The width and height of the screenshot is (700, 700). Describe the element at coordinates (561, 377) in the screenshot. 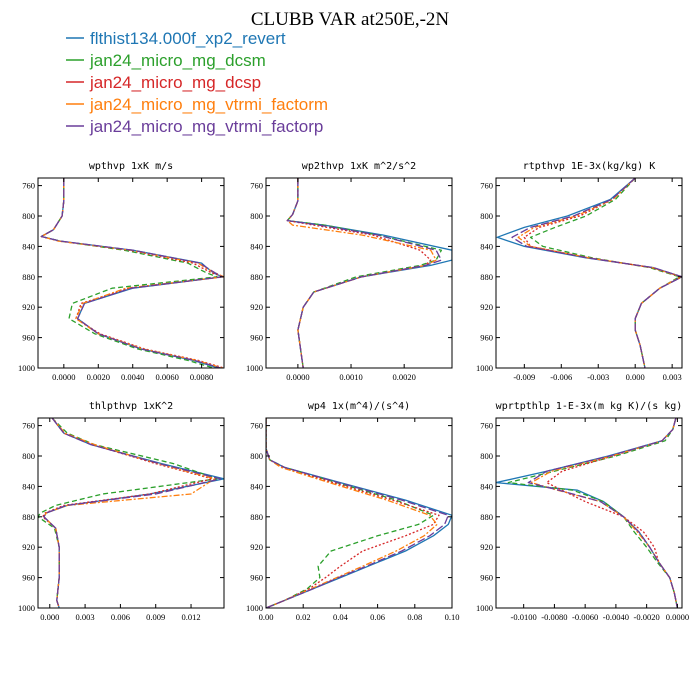

I see `x-tick-label: -0.006` at that location.